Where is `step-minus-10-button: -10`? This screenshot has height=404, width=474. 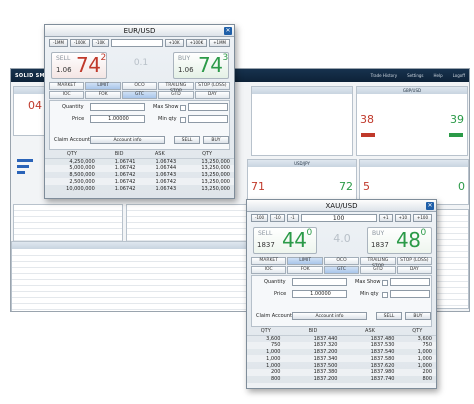 step-minus-10-button: -10 is located at coordinates (277, 218).